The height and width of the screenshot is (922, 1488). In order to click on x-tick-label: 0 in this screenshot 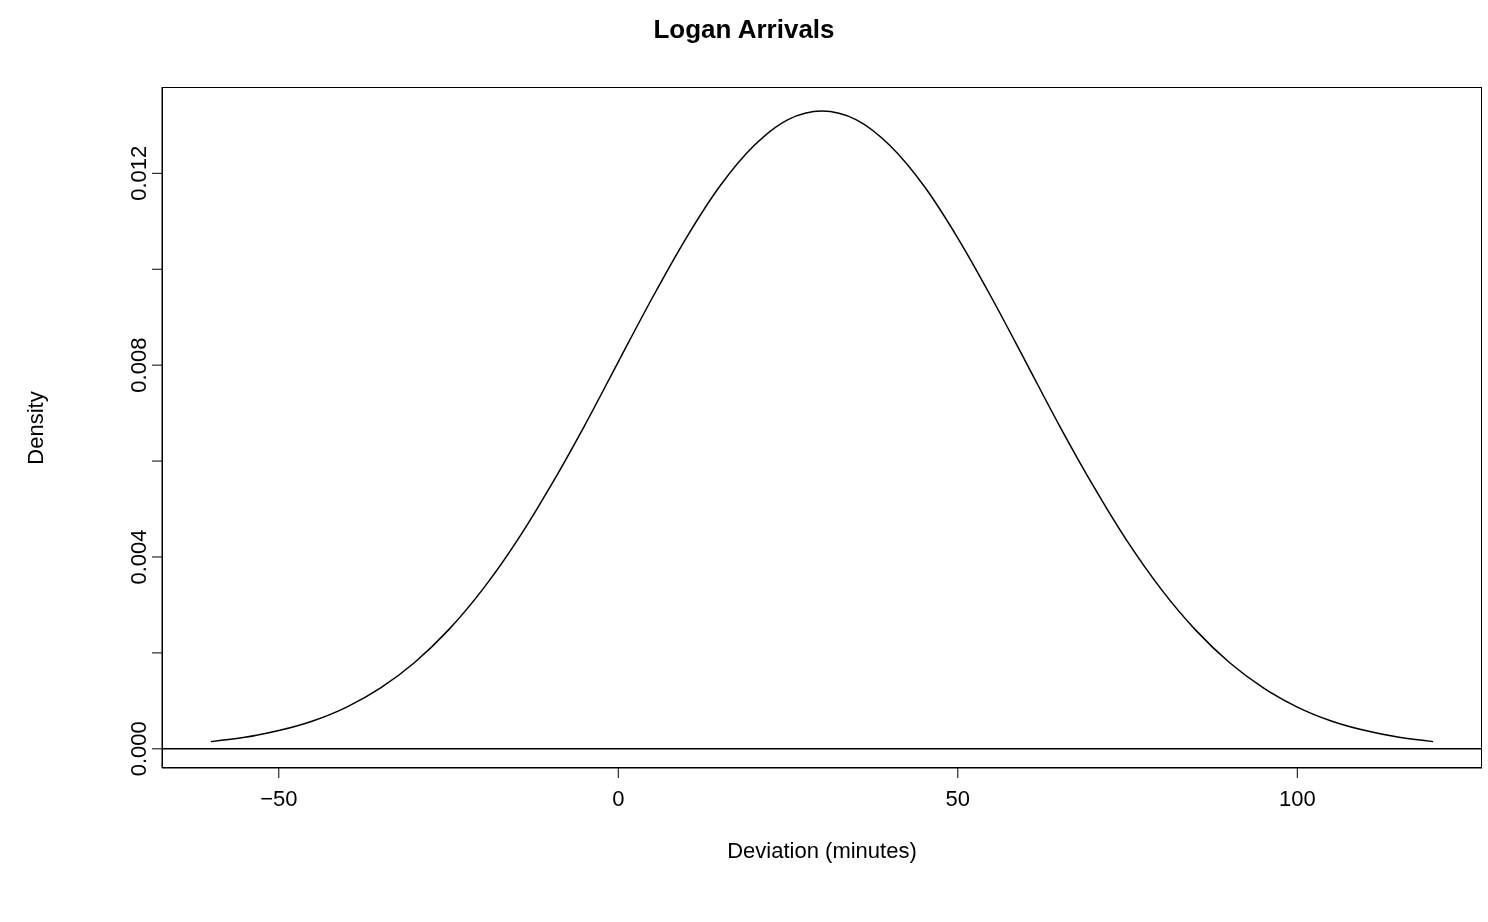, I will do `click(618, 798)`.